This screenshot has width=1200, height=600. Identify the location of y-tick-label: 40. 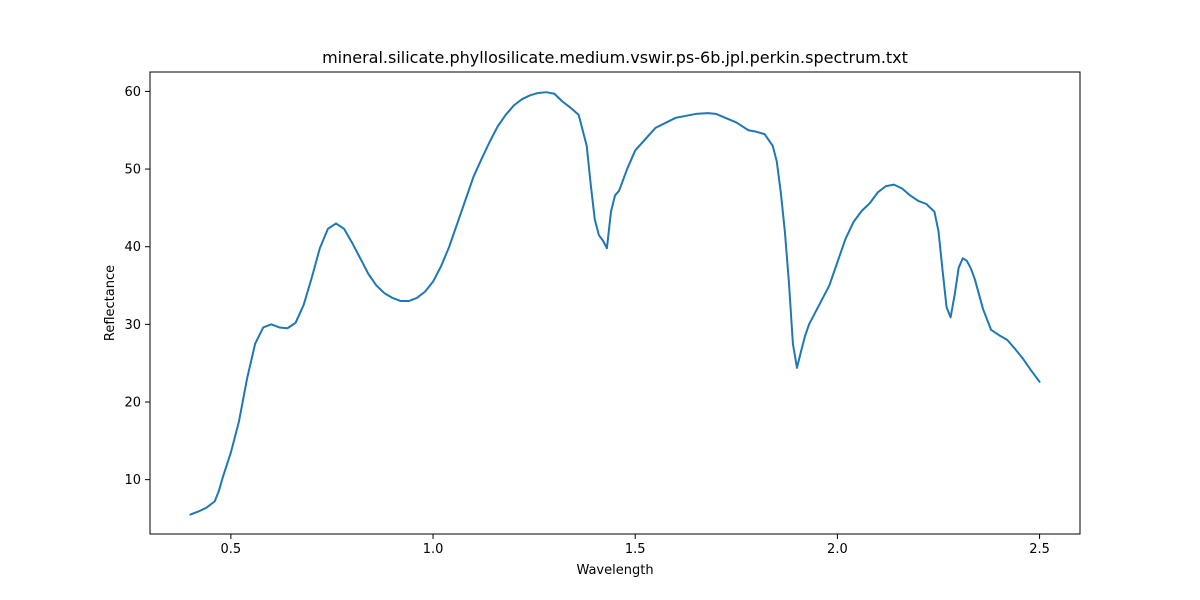
(132, 247).